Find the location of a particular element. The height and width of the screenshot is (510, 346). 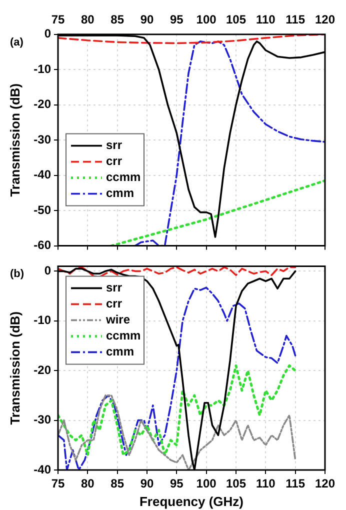

text: (b) is located at coordinates (17, 274).